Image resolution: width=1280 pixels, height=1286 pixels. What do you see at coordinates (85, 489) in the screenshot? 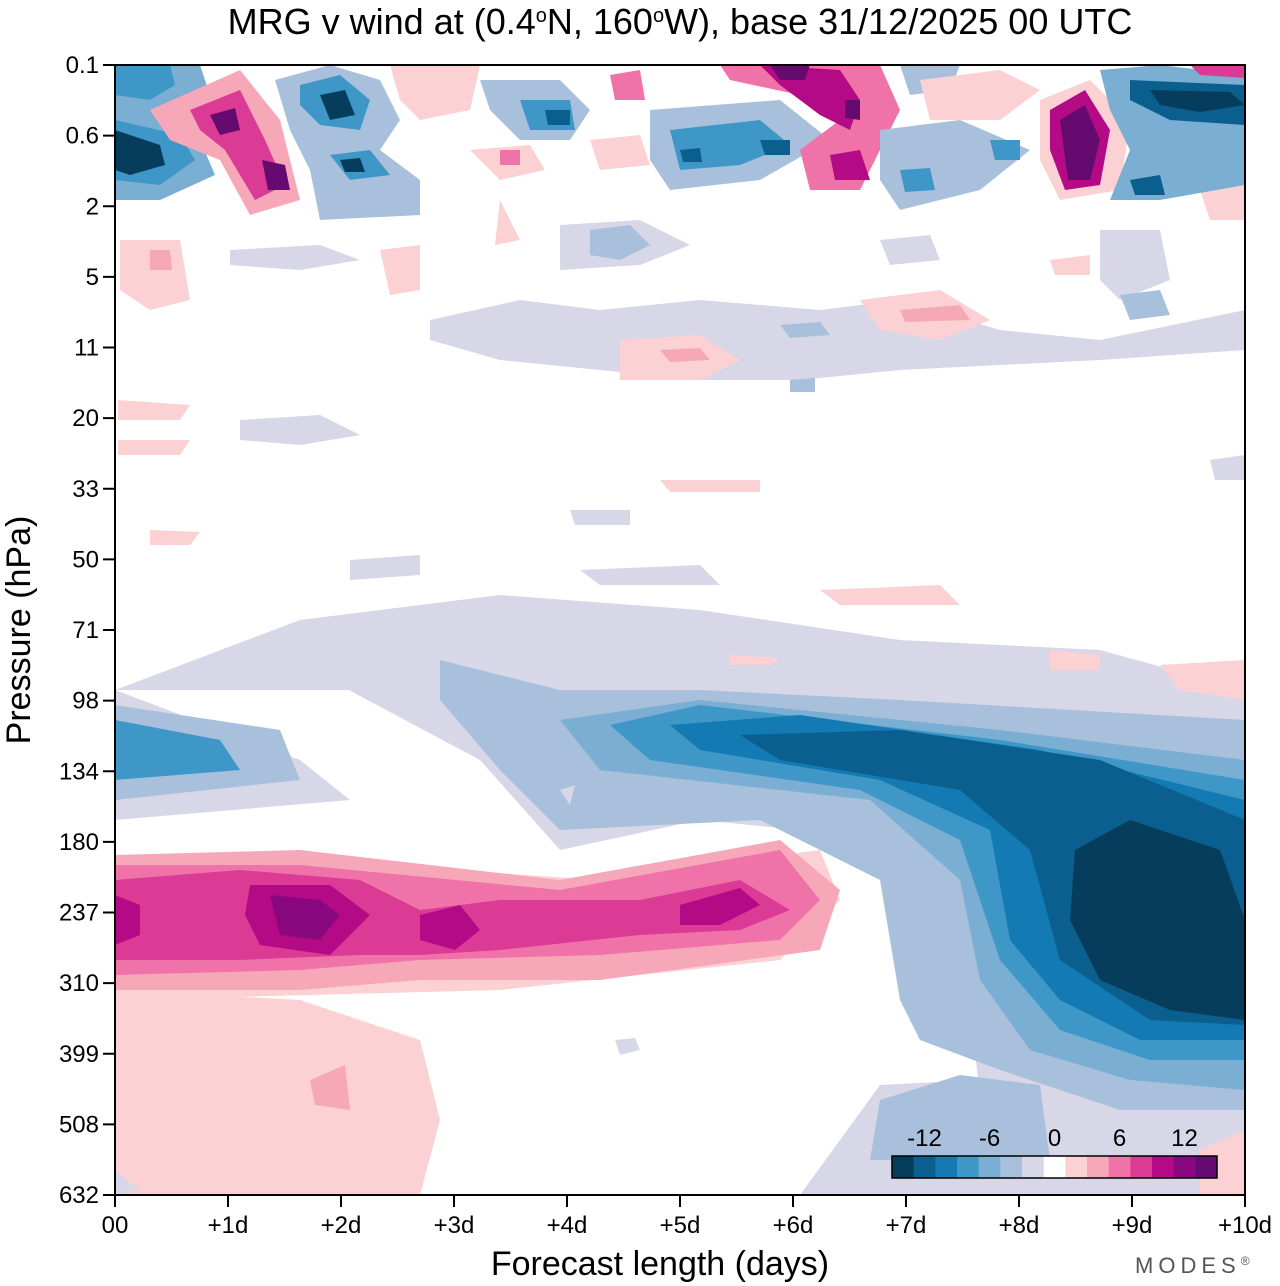
I see `y-tick-label: 33` at bounding box center [85, 489].